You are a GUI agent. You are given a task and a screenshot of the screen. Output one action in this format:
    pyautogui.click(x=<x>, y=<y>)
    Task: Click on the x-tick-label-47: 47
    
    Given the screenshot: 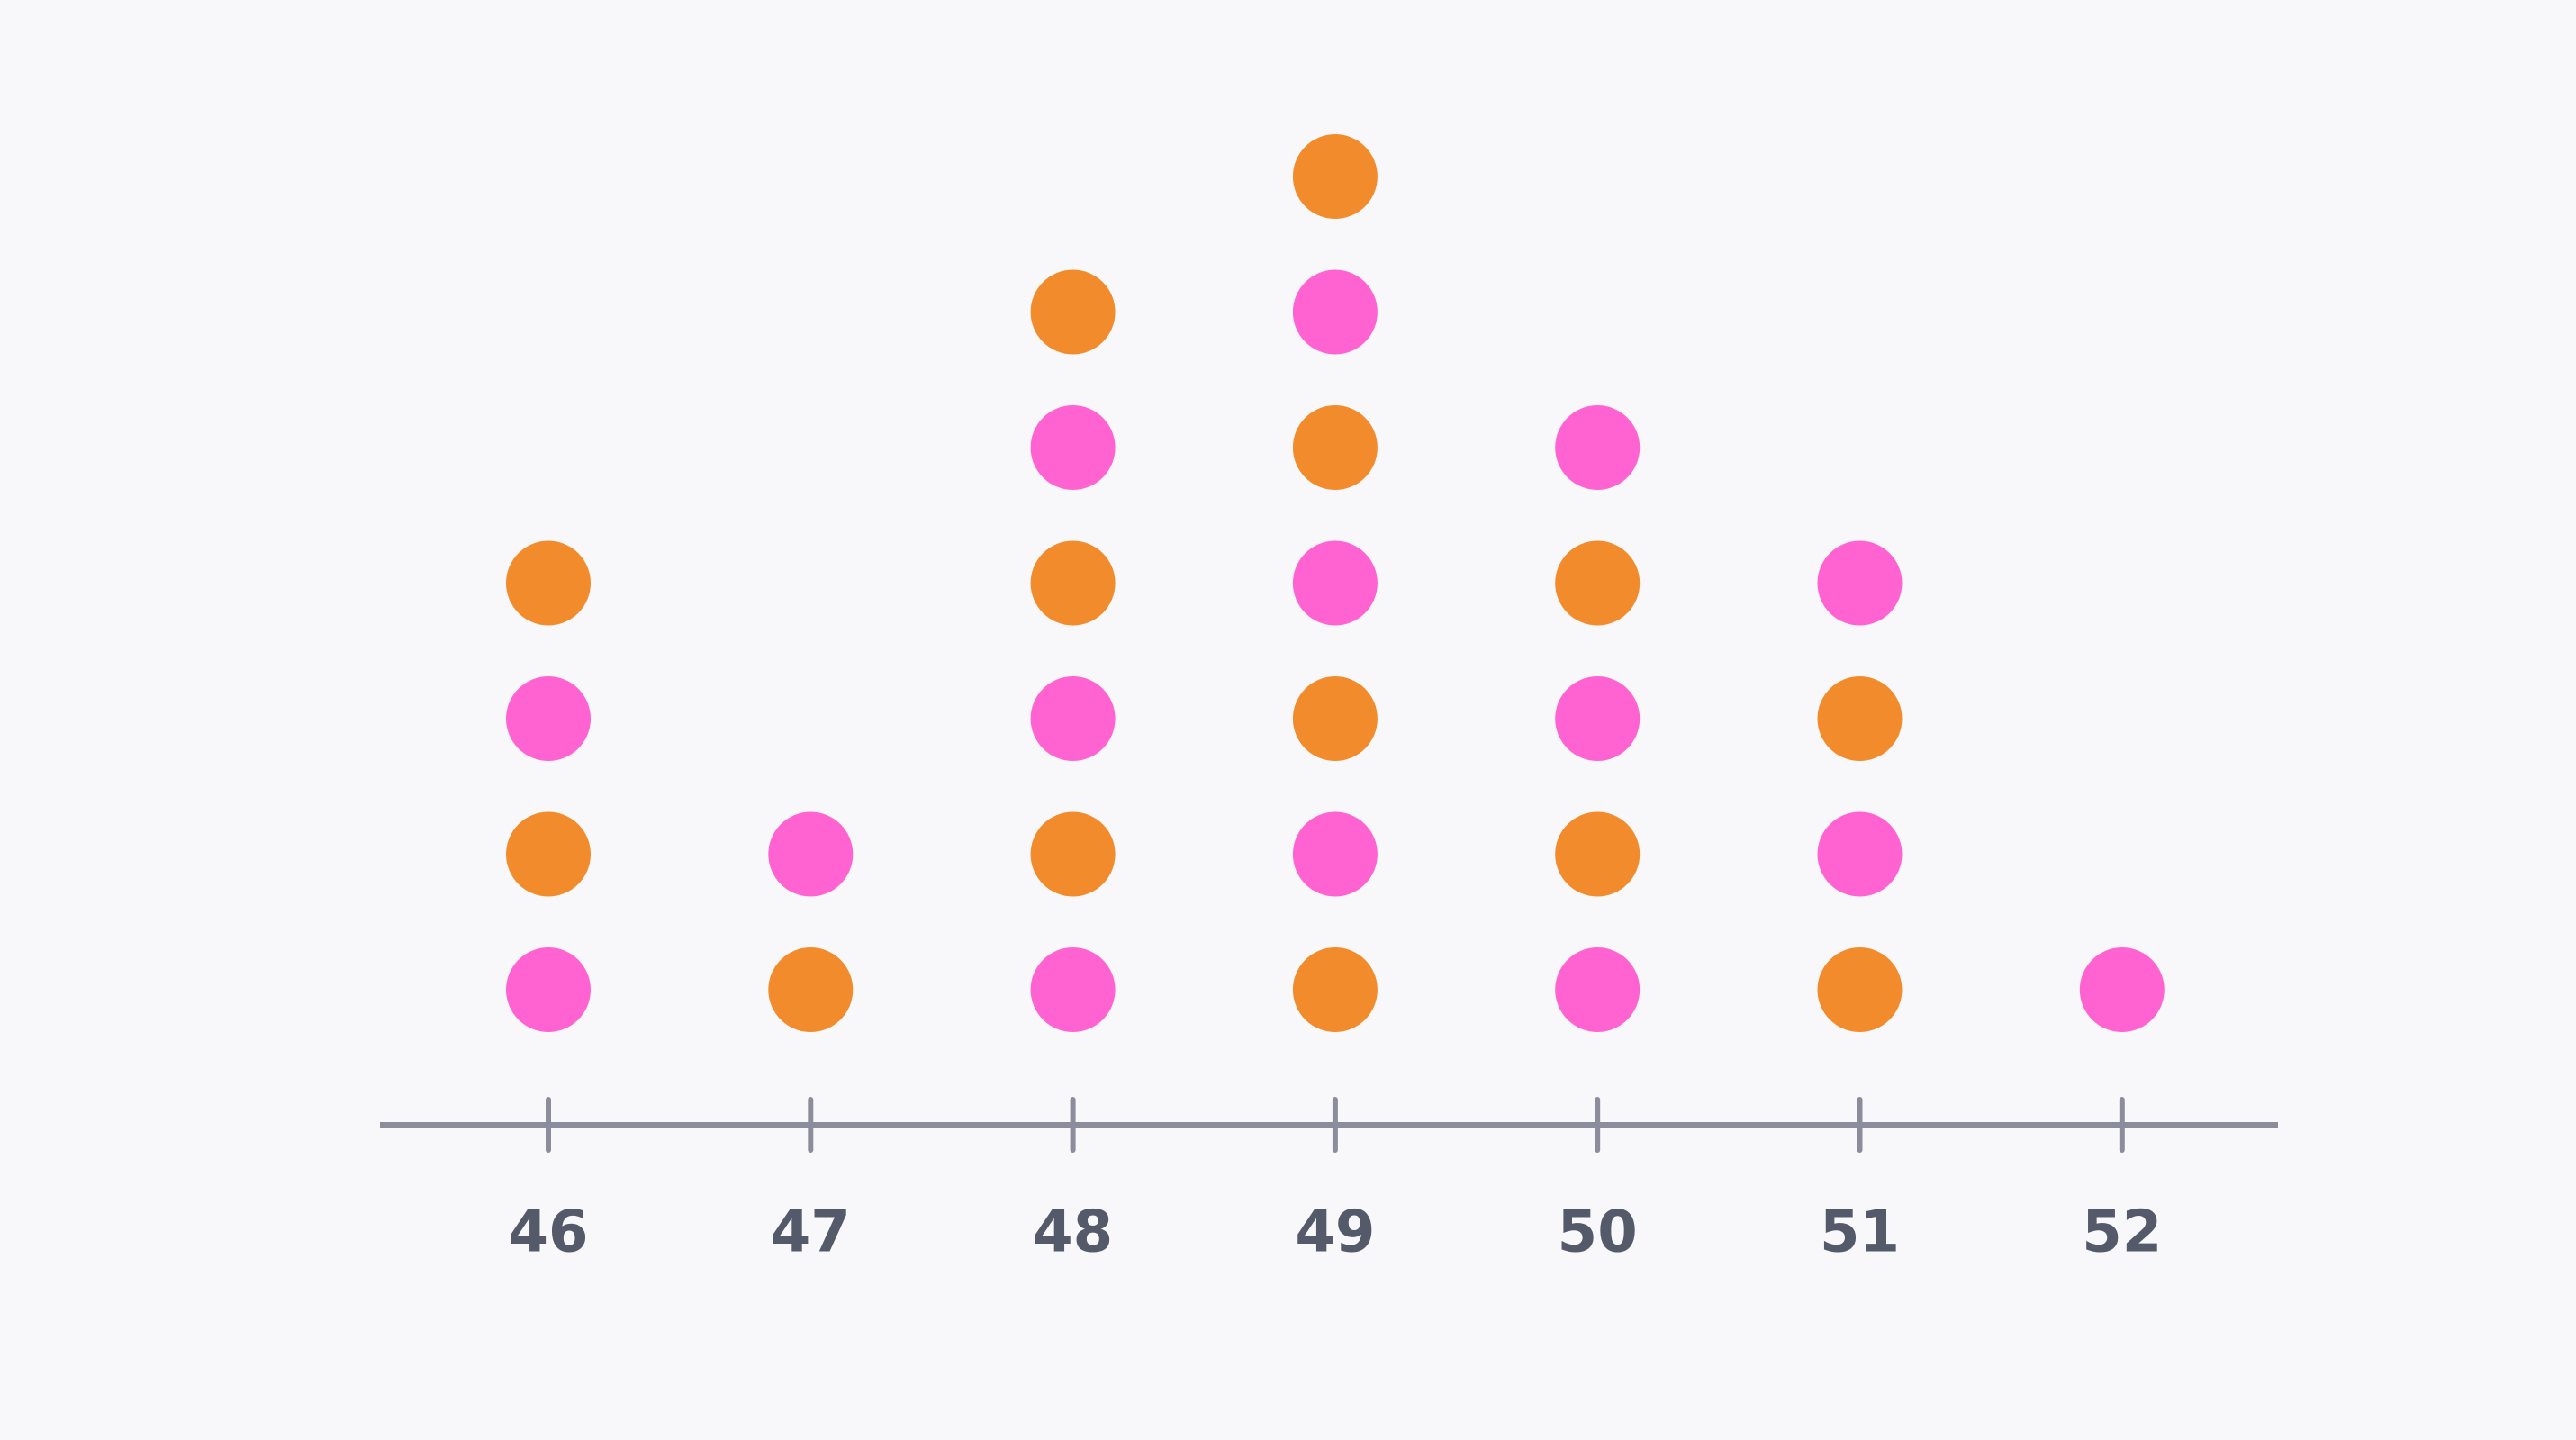 What is the action you would take?
    pyautogui.click(x=811, y=1233)
    